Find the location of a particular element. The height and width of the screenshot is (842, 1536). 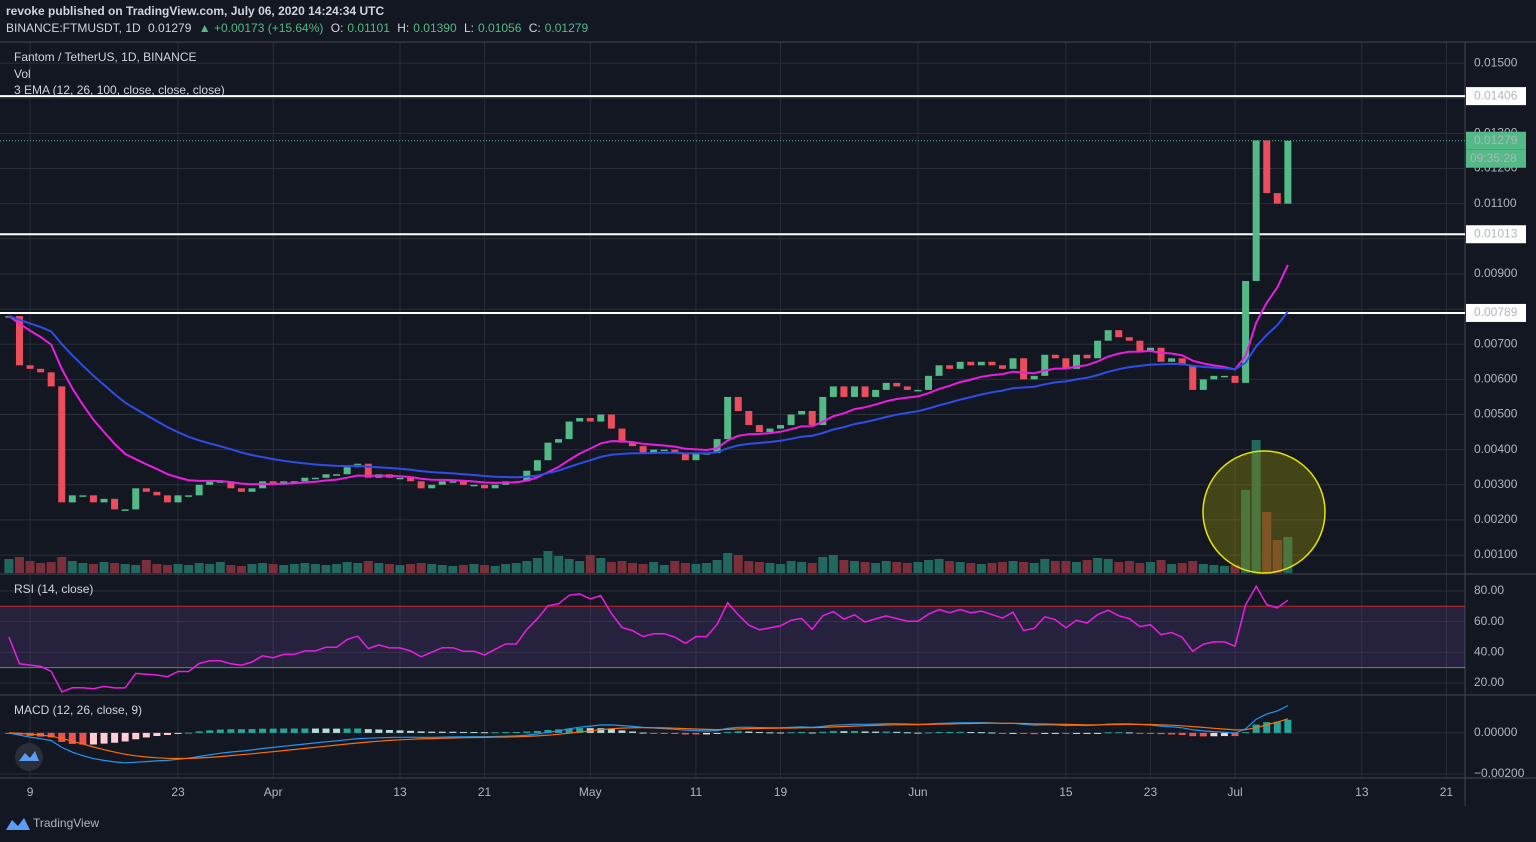

y-tick-label: 0.00300 is located at coordinates (1496, 484).